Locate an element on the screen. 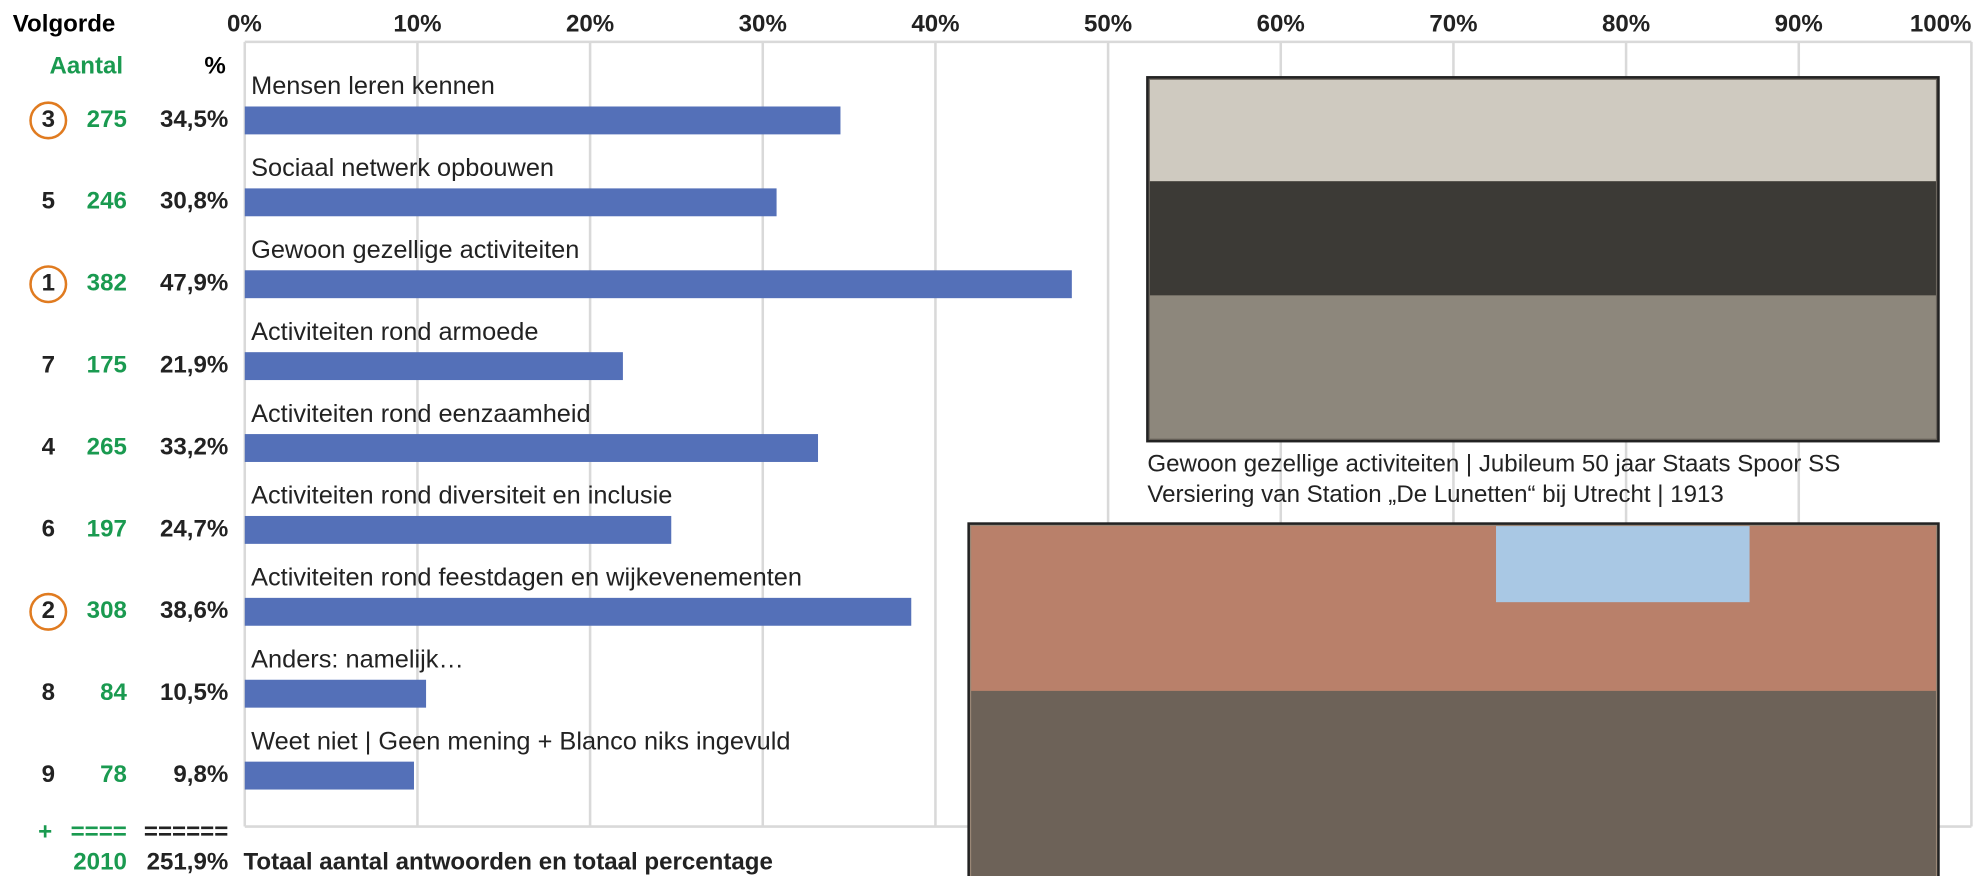  x-tick-label: 30% is located at coordinates (763, 24).